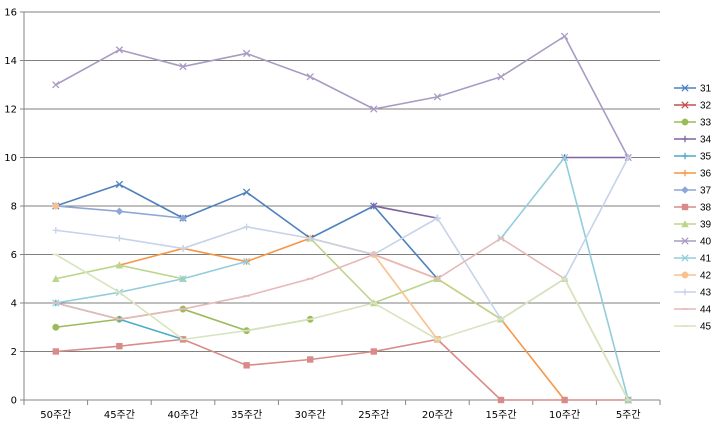  Describe the element at coordinates (373, 415) in the screenshot. I see `x-tick-label: 25주간` at that location.